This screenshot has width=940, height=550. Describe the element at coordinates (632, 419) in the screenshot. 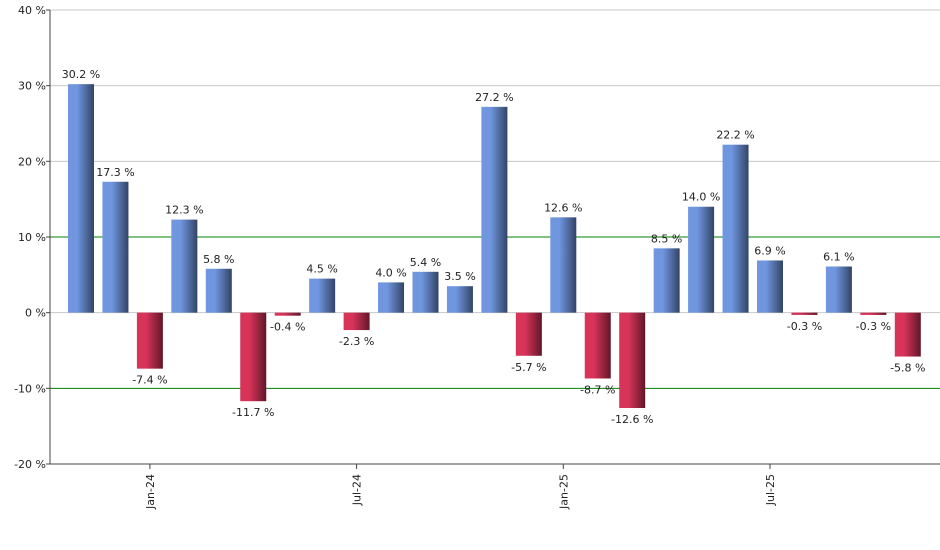

I see `value-label: -12.6 %` at that location.